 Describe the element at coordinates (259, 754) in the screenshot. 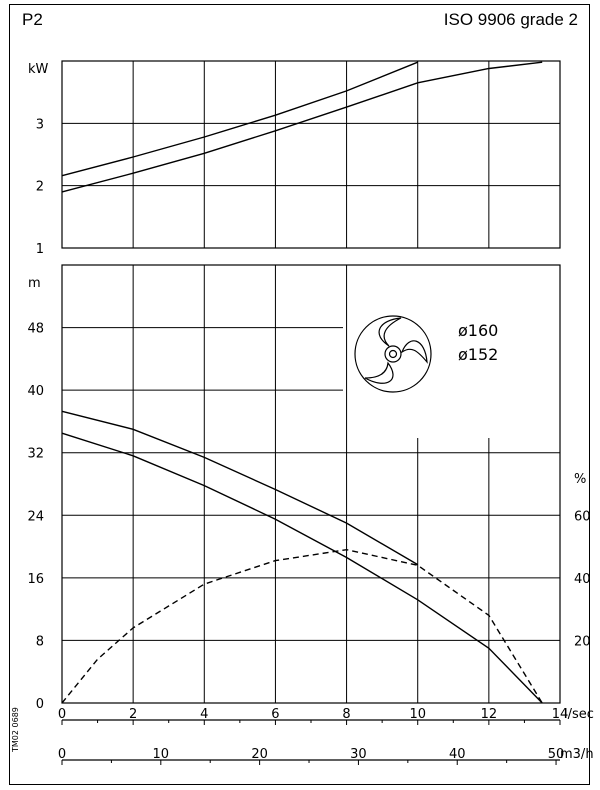

I see `flow-m3h-tick-label: 20` at that location.